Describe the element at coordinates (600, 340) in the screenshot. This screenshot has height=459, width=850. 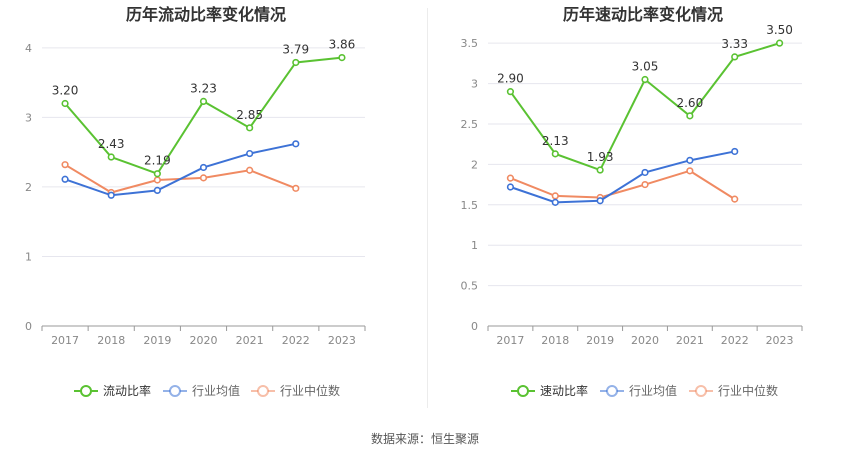
I see `chart1-xtick-label: 2019` at that location.